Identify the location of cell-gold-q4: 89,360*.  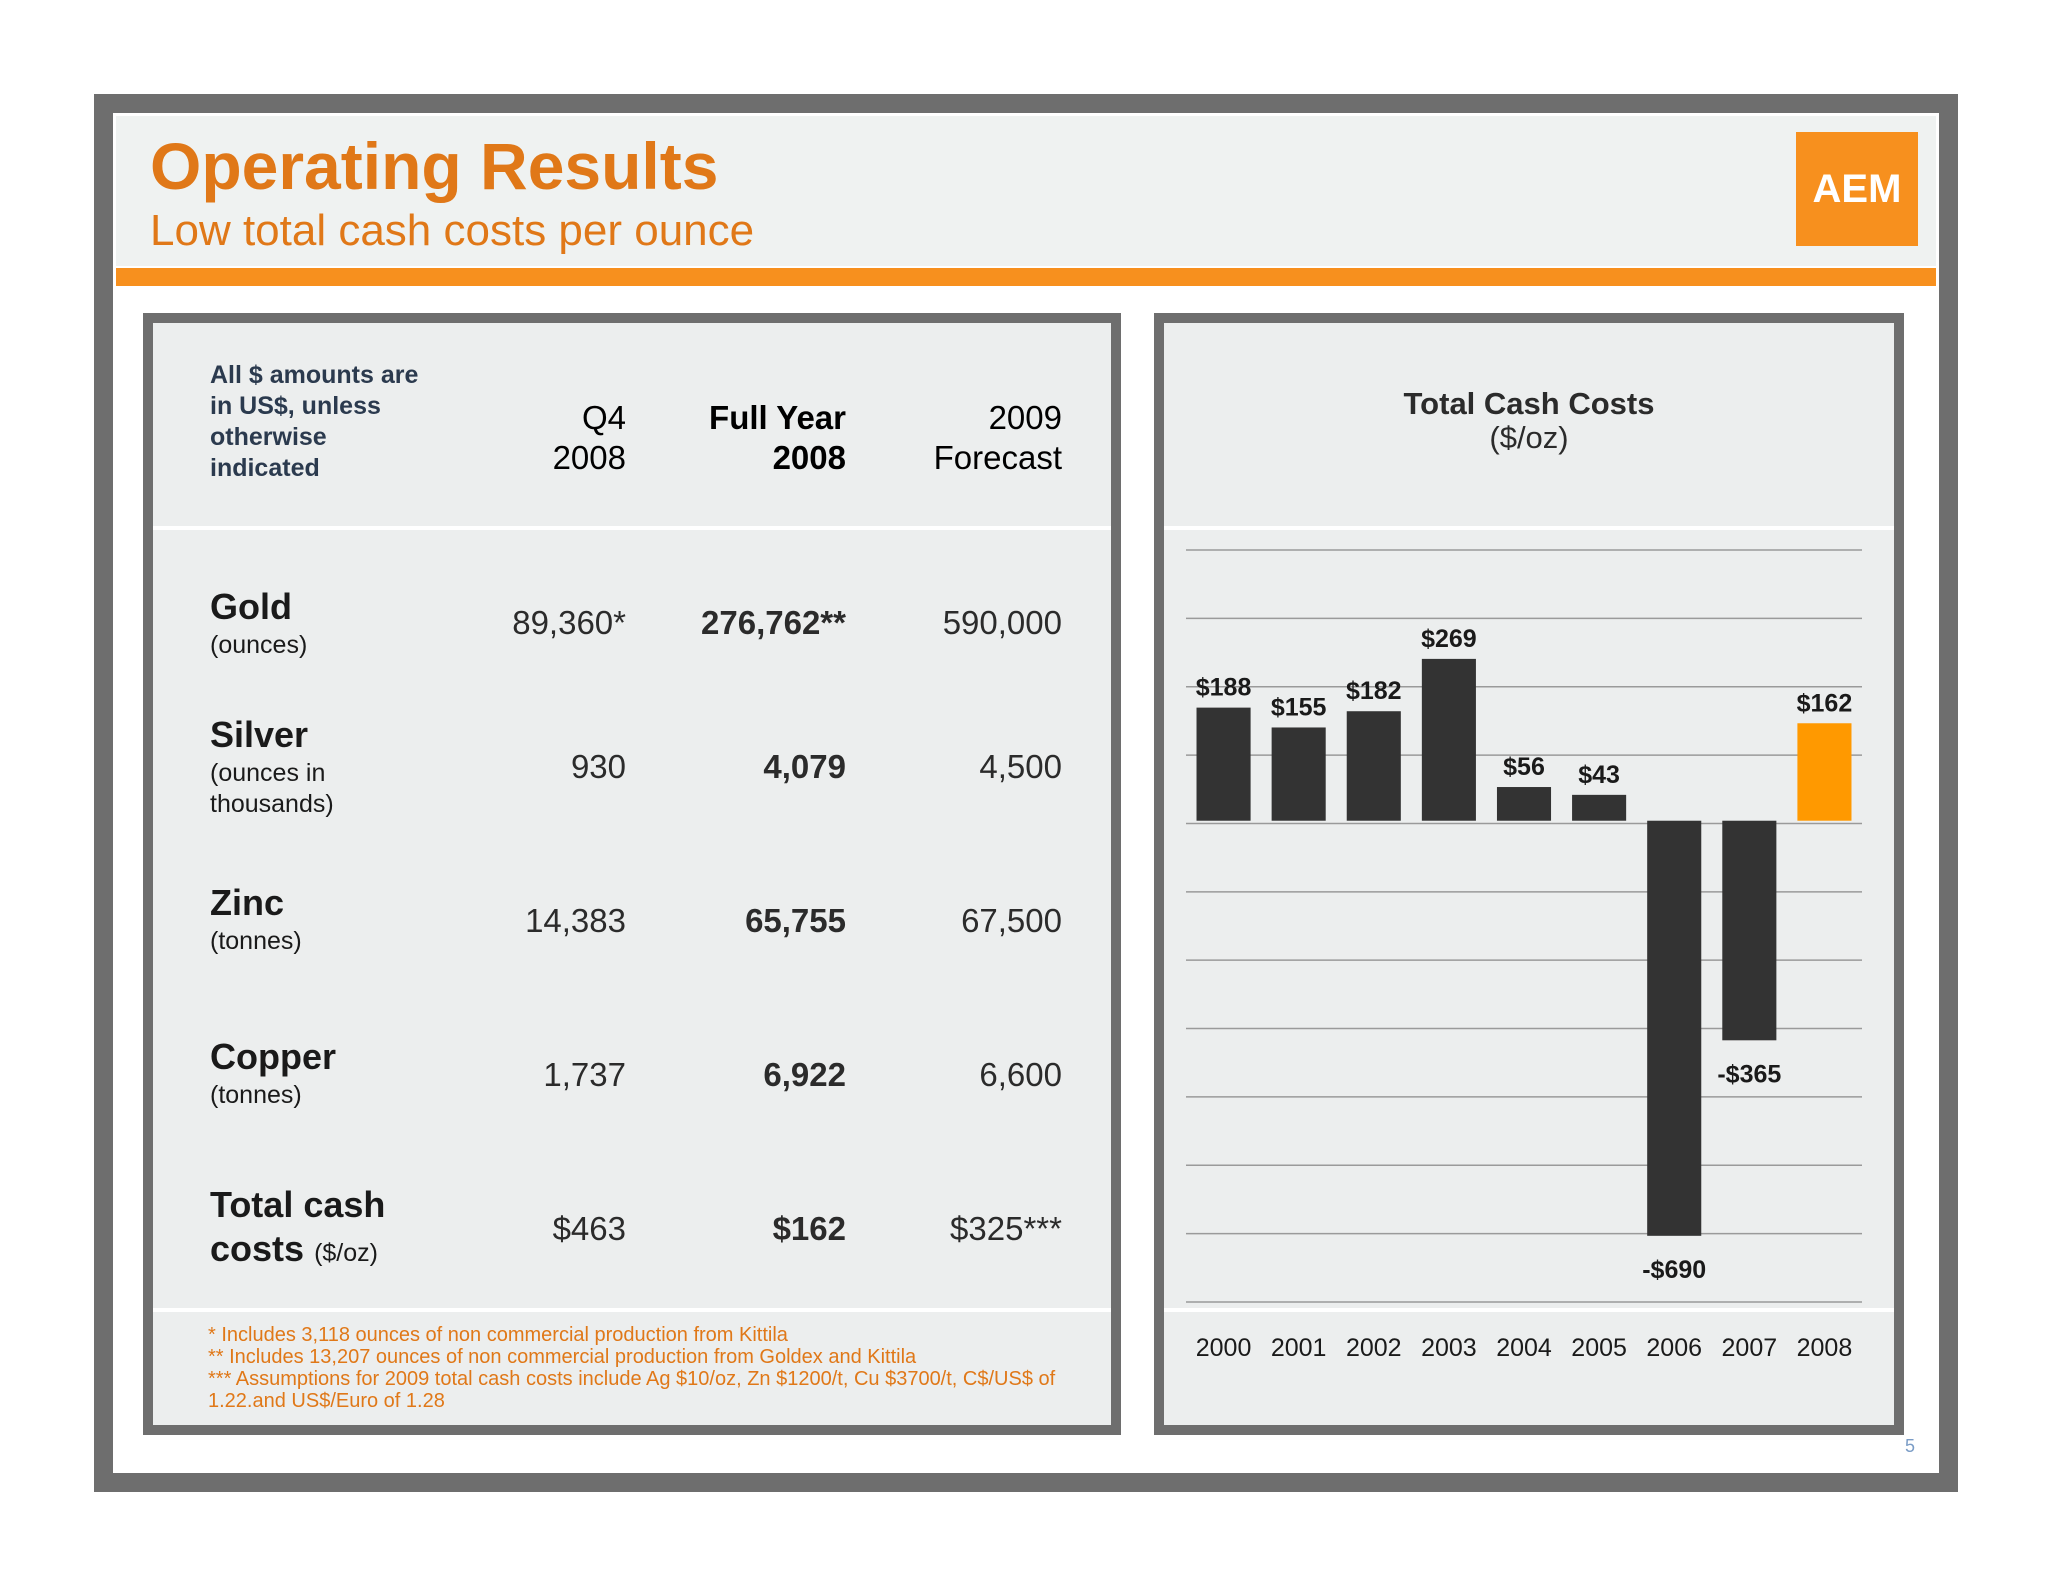
(569, 622).